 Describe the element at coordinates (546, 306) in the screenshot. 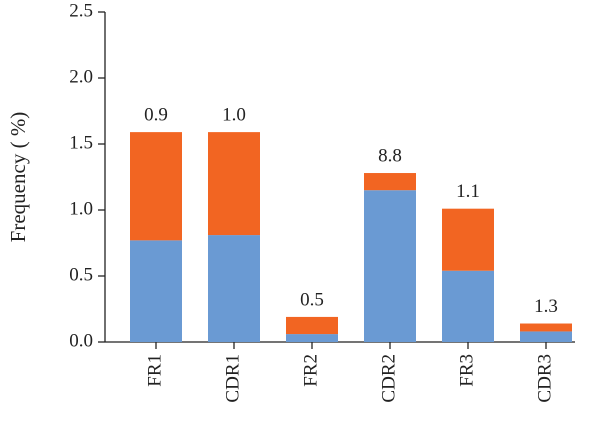

I see `bar-label: 1.3` at that location.